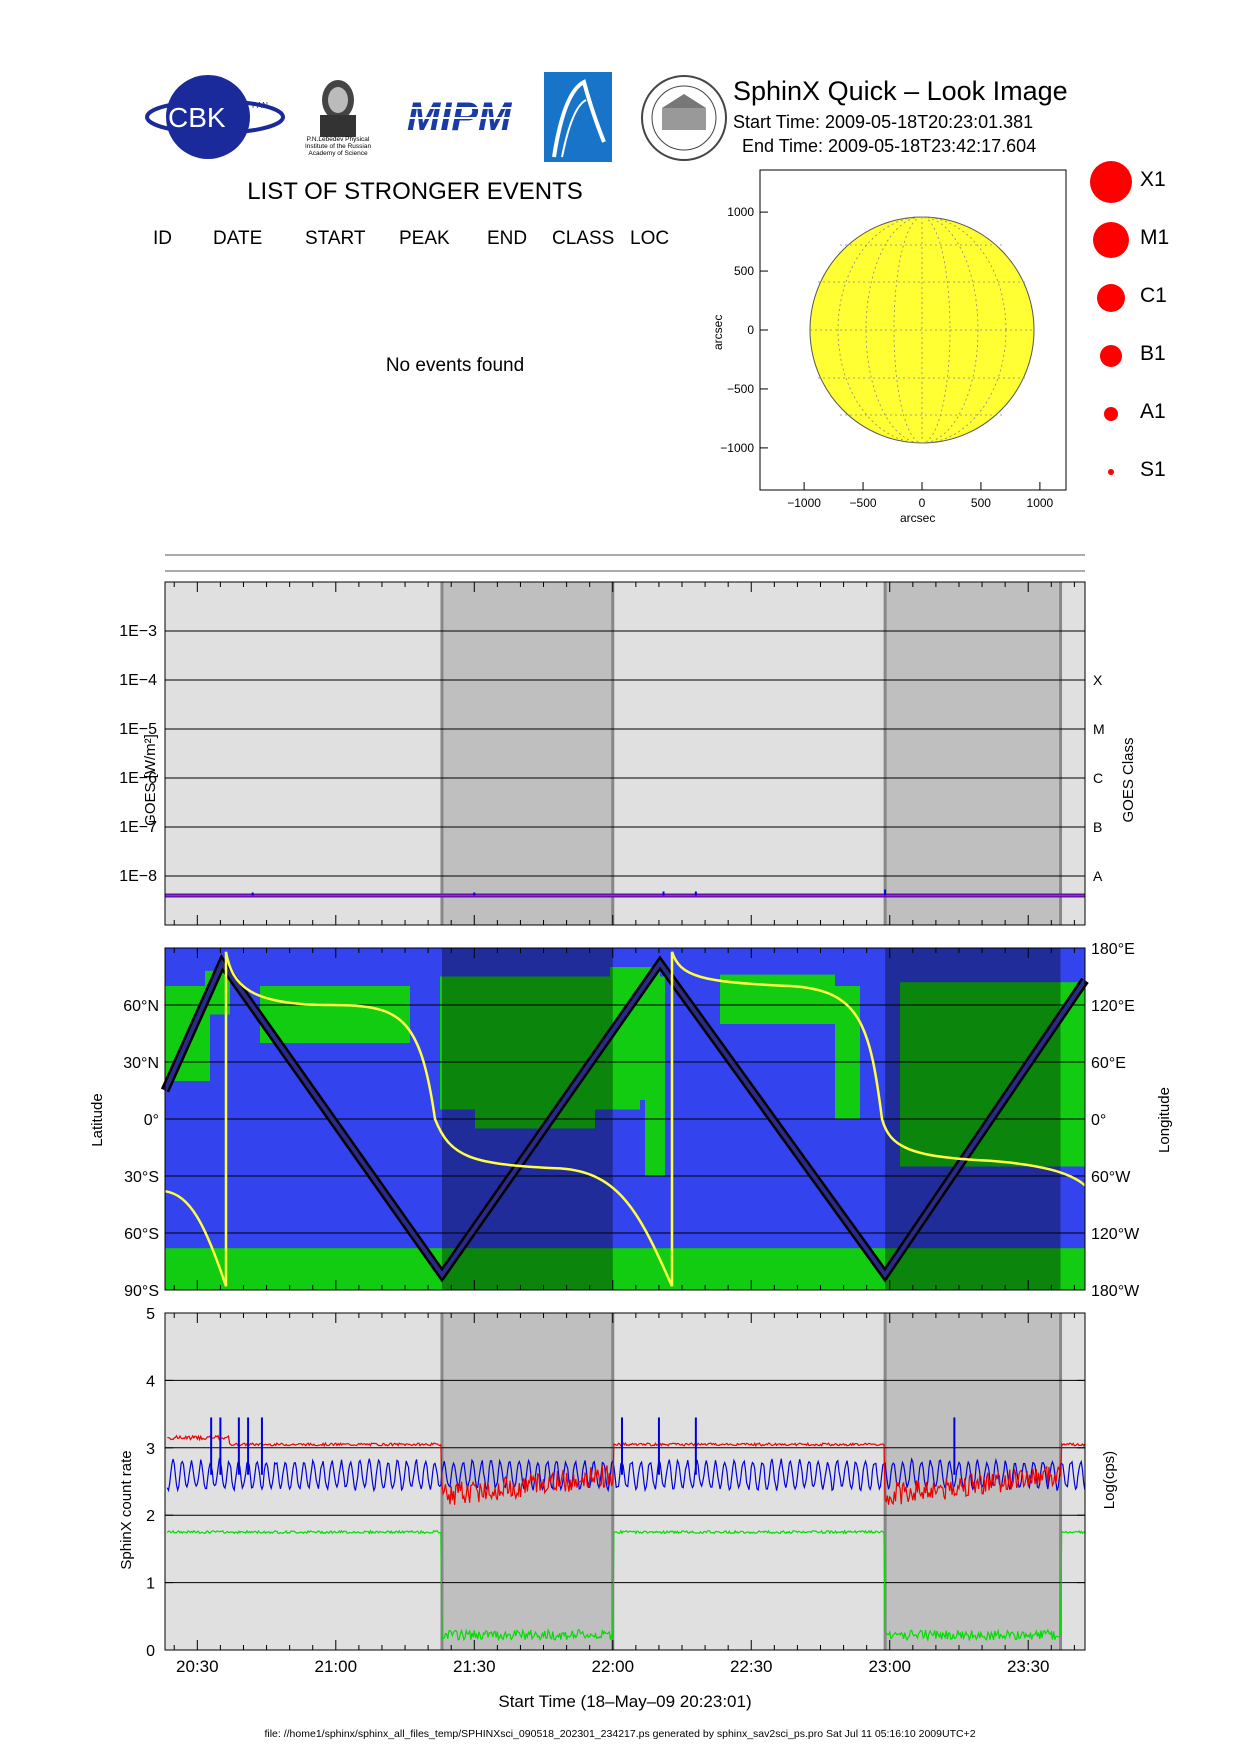 This screenshot has width=1240, height=1754. I want to click on sun-map-ylabel: arcsec, so click(718, 332).